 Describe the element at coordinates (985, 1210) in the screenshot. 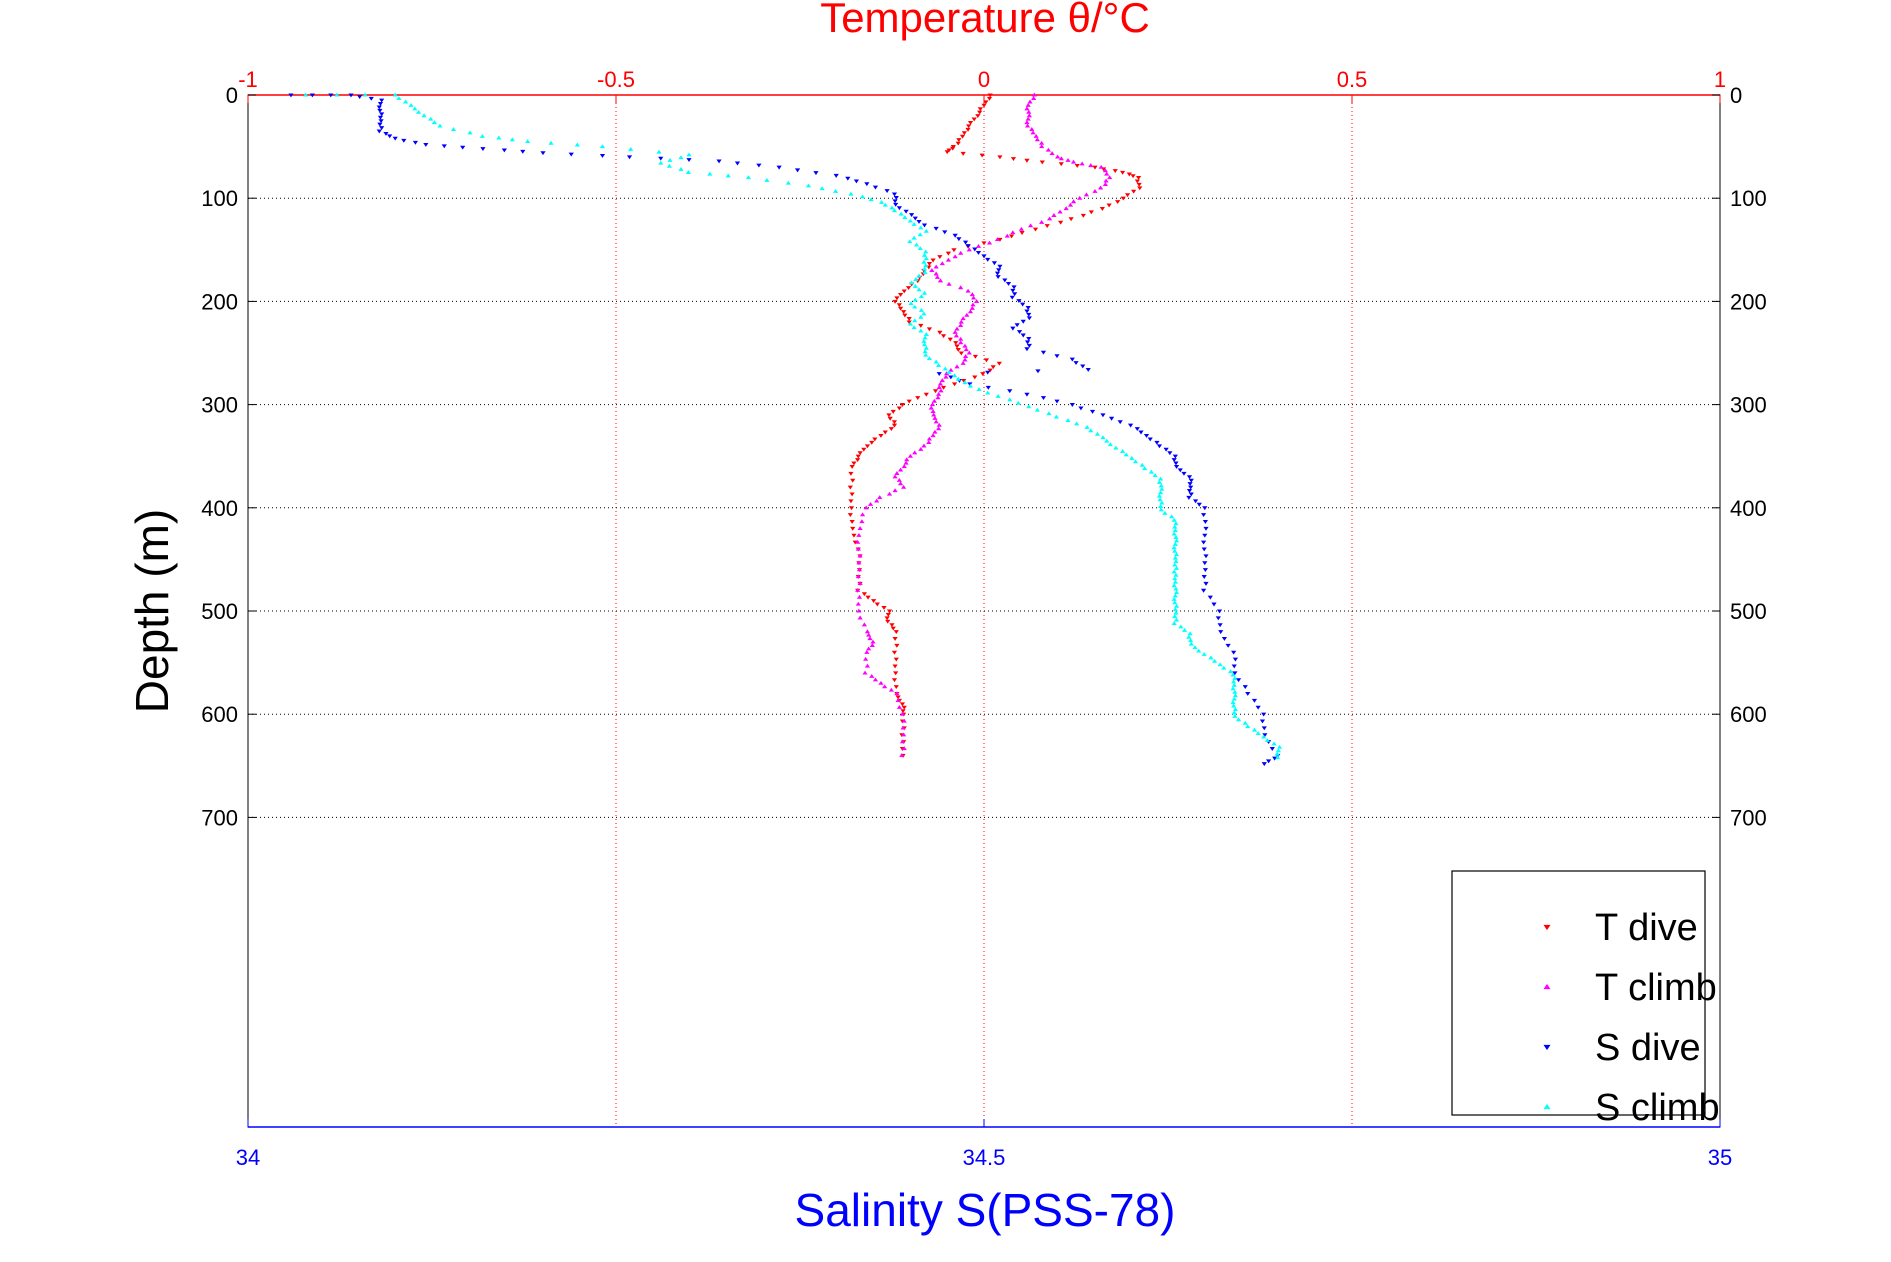

I see `bottom-axis-title: Salinity S(PSS-78)` at that location.